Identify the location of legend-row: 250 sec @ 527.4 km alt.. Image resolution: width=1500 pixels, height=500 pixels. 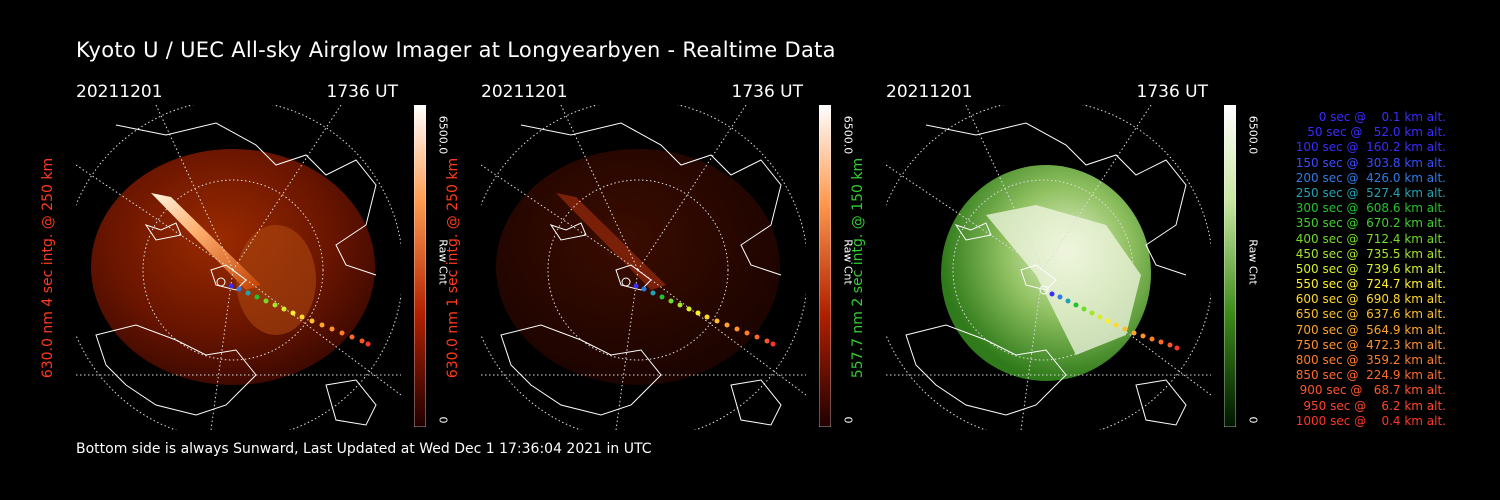
(1370, 192).